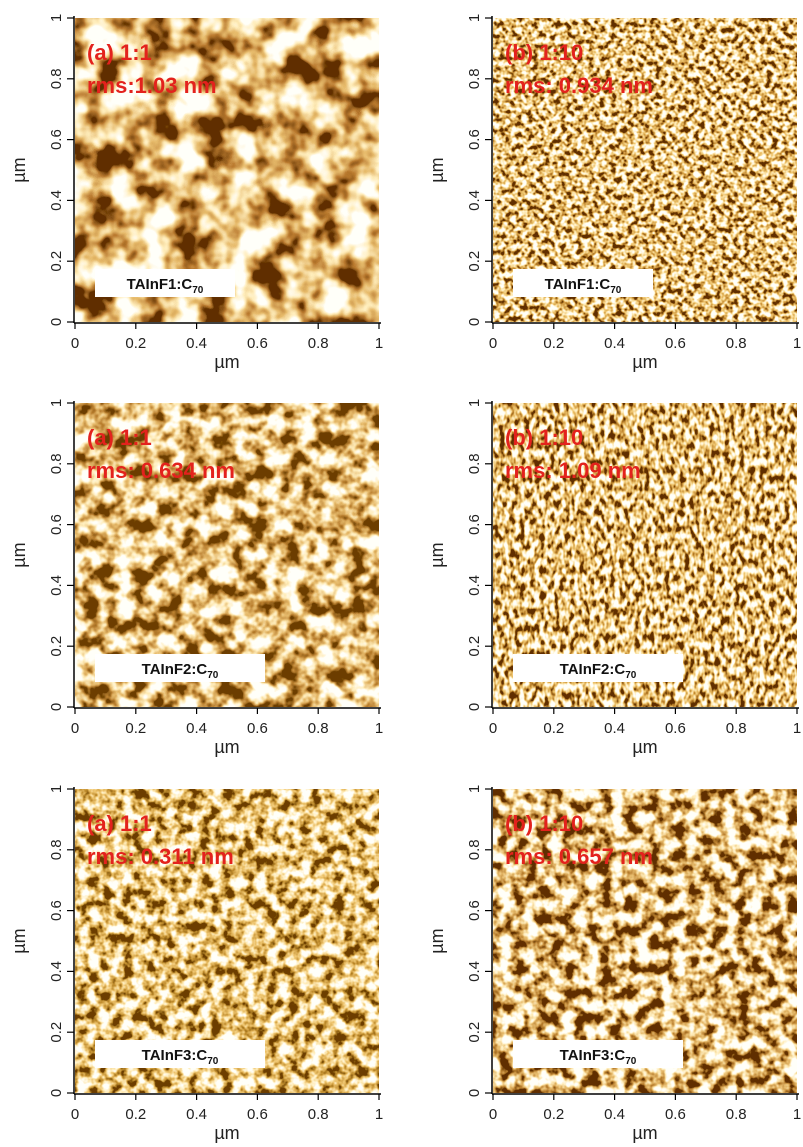  What do you see at coordinates (152, 85) in the screenshot?
I see `annotation: rms:1.03 nm` at bounding box center [152, 85].